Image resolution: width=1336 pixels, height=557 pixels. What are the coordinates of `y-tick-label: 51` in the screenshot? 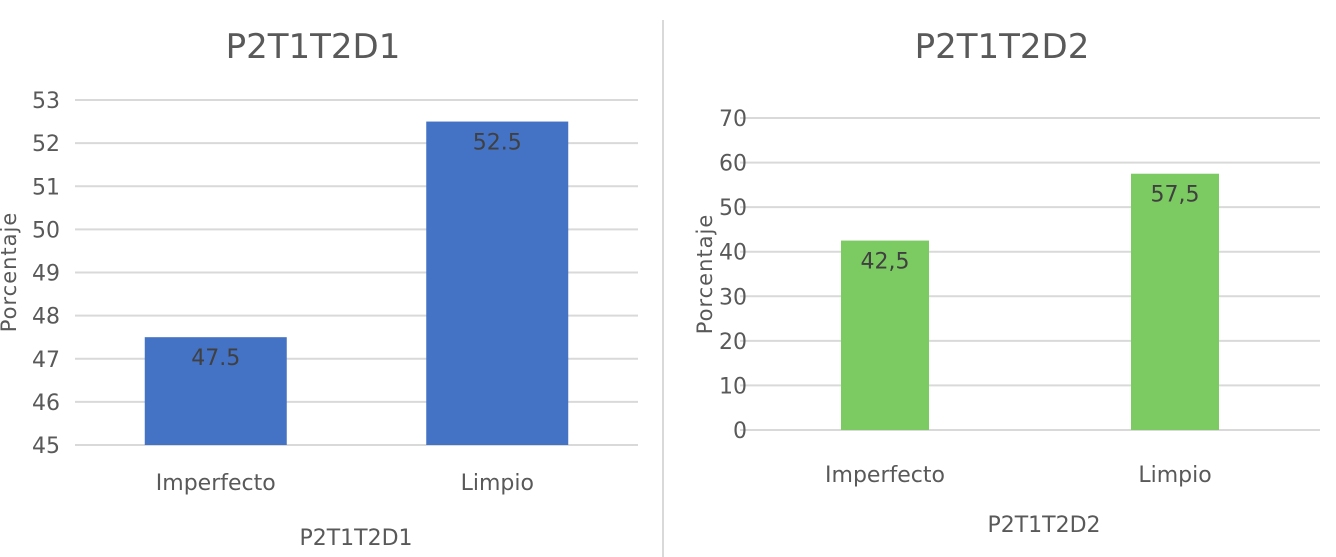 It's located at (46, 187).